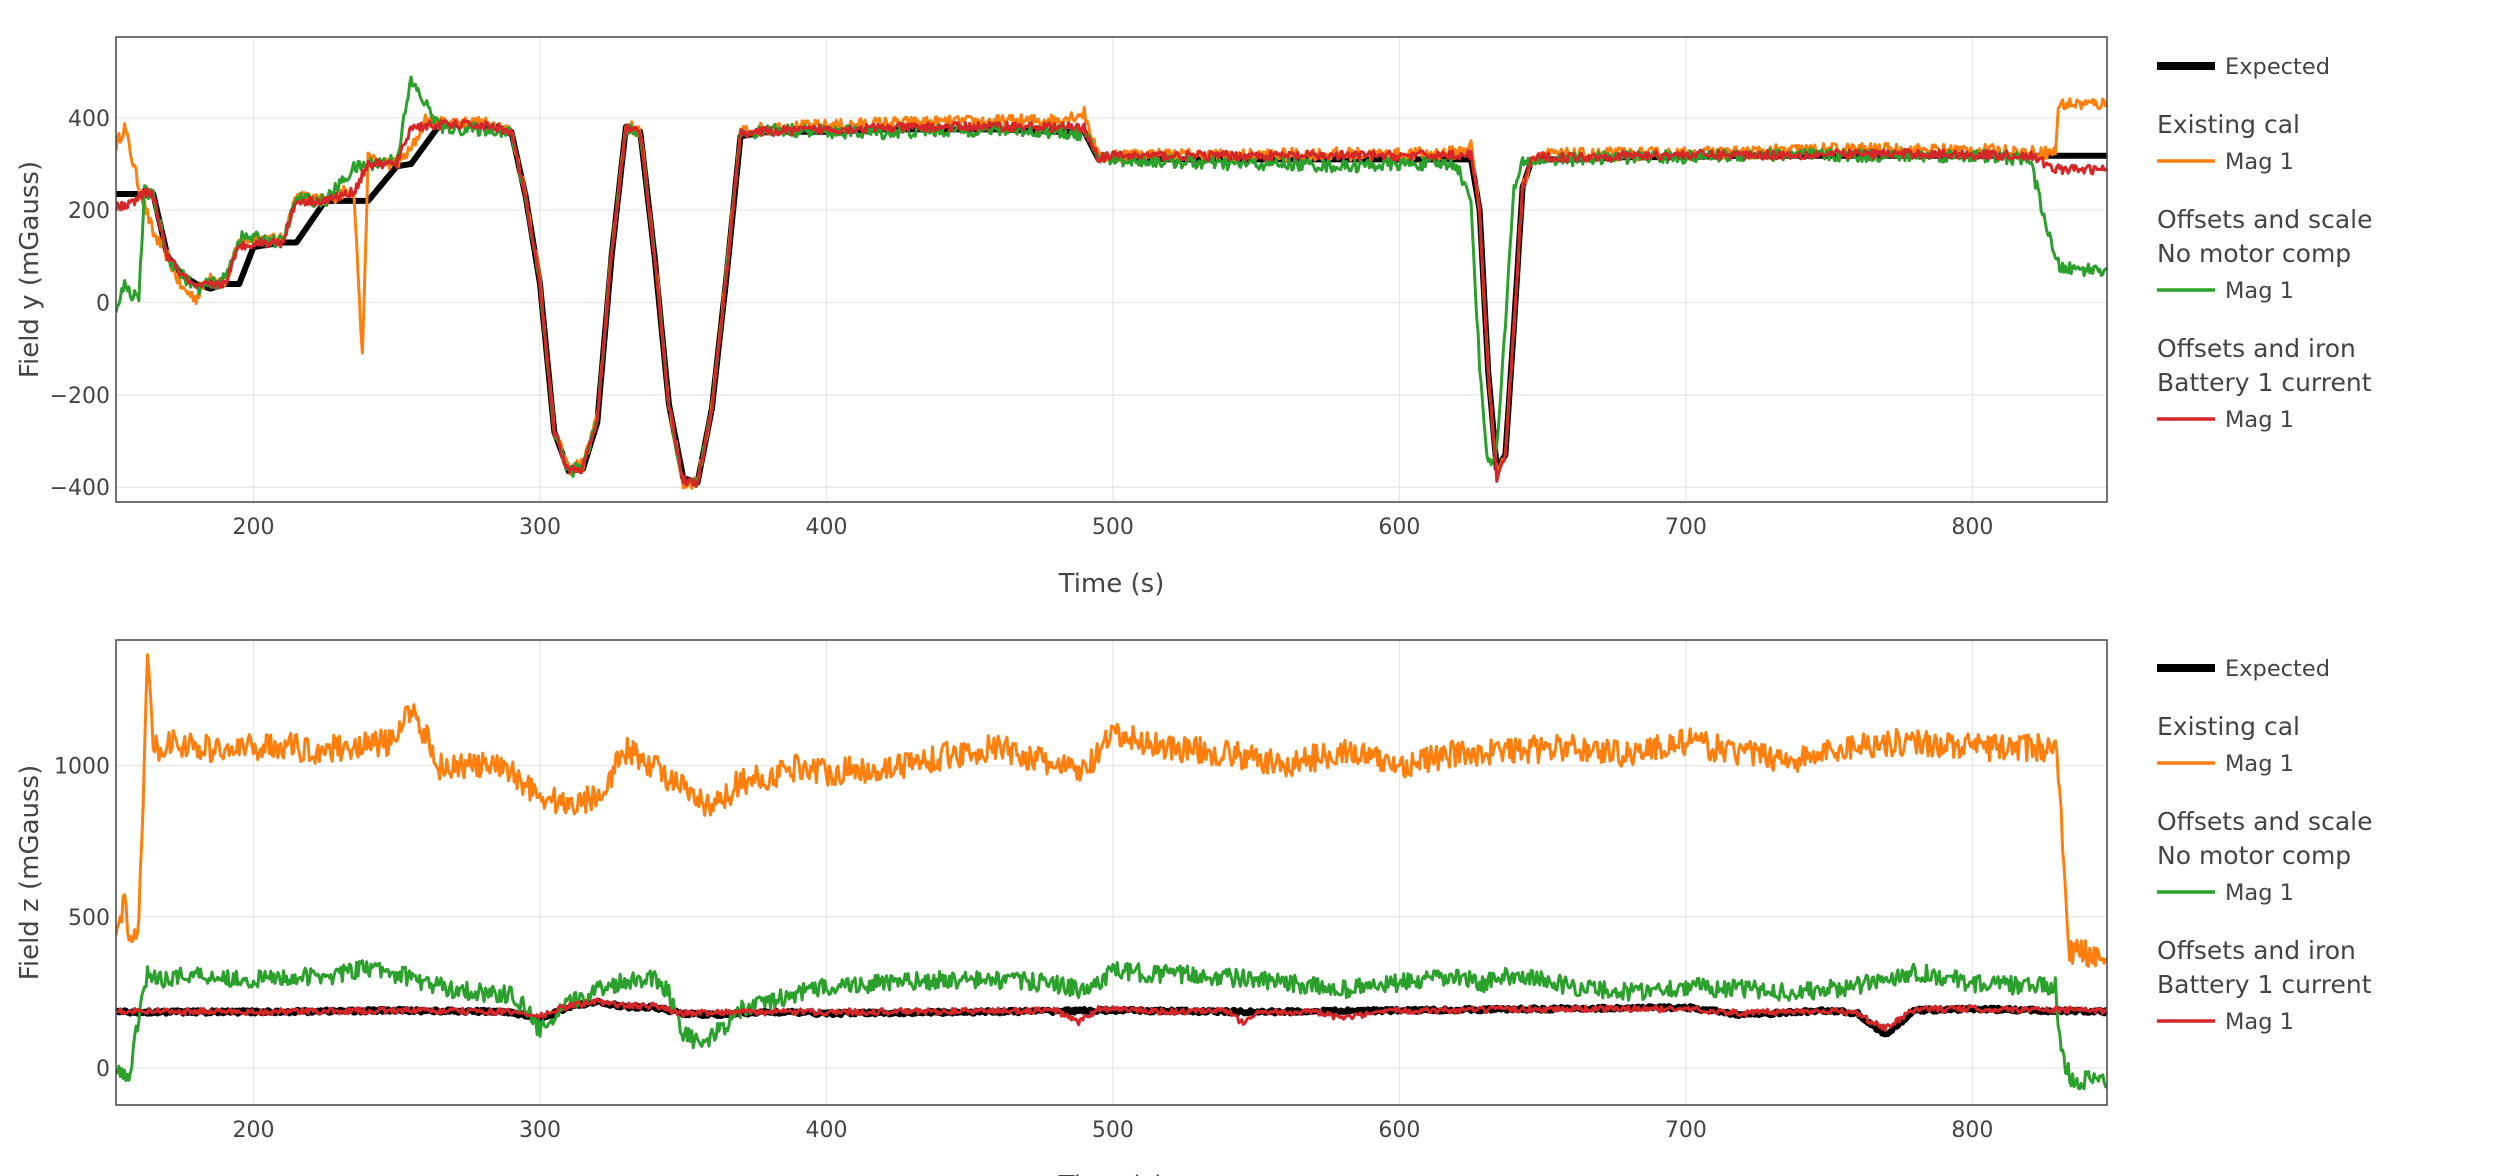 This screenshot has height=1176, width=2518. I want to click on y-tick-label: −400, so click(80, 488).